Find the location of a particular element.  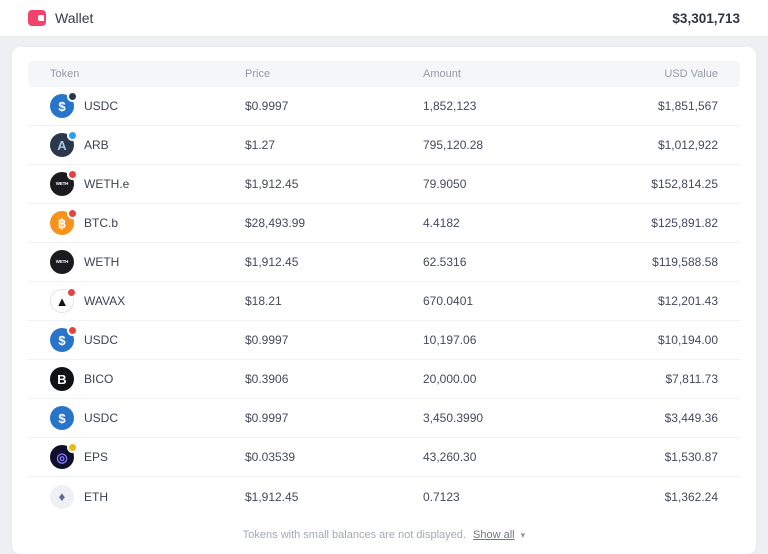

token-icon: ◎ is located at coordinates (64, 455).